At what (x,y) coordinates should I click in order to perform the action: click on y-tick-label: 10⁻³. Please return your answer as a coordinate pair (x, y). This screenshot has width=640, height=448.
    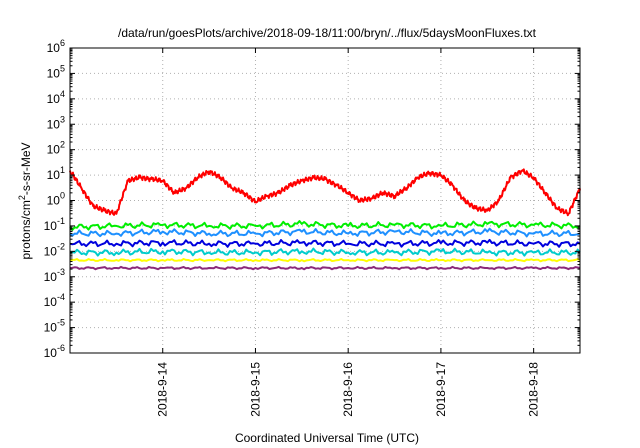
    Looking at the image, I should click on (54, 275).